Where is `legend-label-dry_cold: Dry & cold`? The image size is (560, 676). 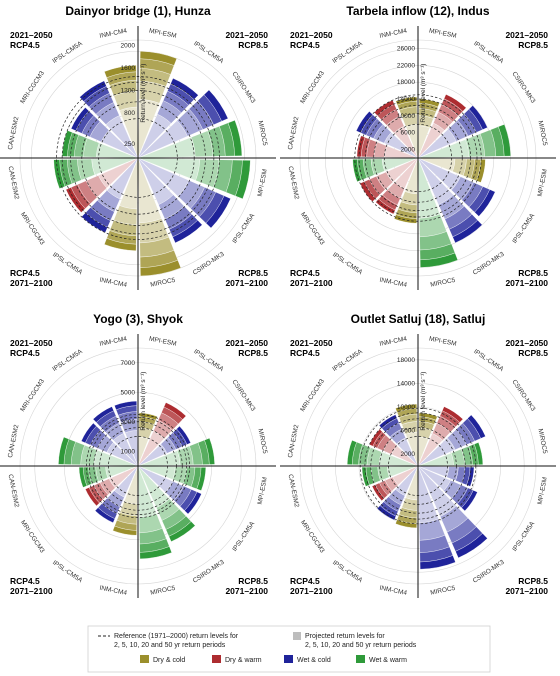
legend-label-dry_cold: Dry & cold is located at coordinates (169, 660).